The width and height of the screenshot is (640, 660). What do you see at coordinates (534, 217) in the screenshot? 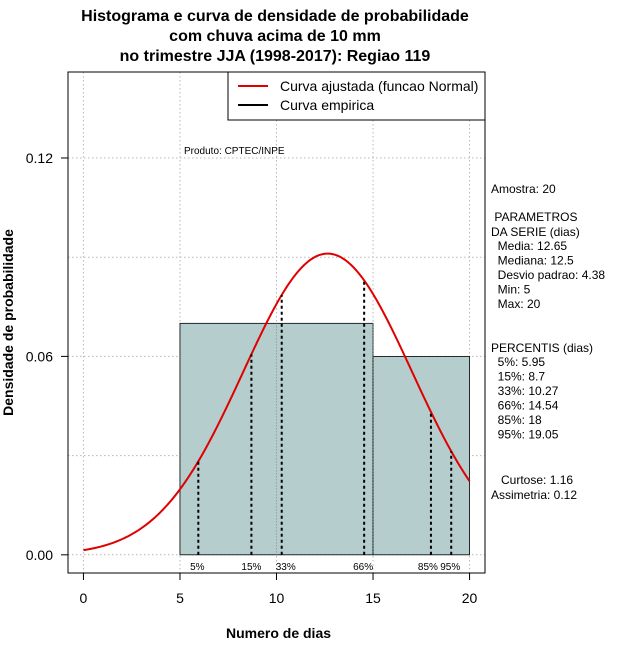
I see `stat-line: PARAMETROS` at bounding box center [534, 217].